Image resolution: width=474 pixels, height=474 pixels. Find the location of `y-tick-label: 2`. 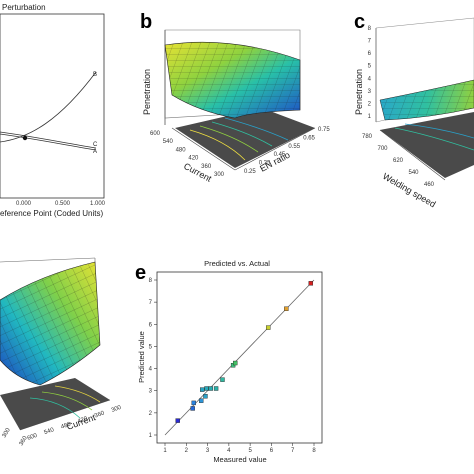

y-tick-label: 2 is located at coordinates (151, 414).